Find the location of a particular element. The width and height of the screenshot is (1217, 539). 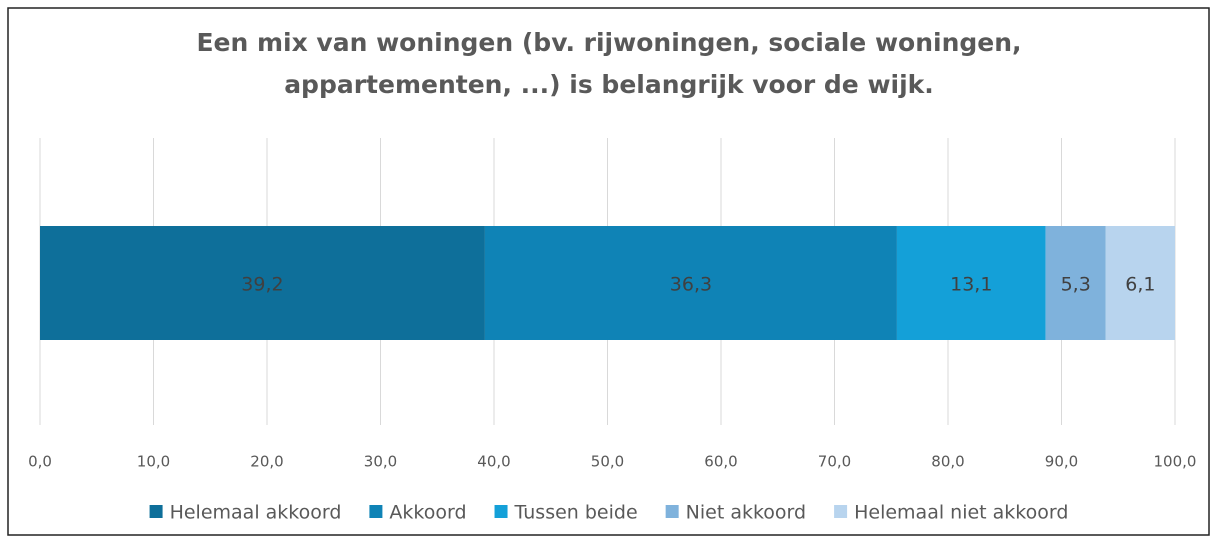

data-label: 6,1 is located at coordinates (1140, 285).